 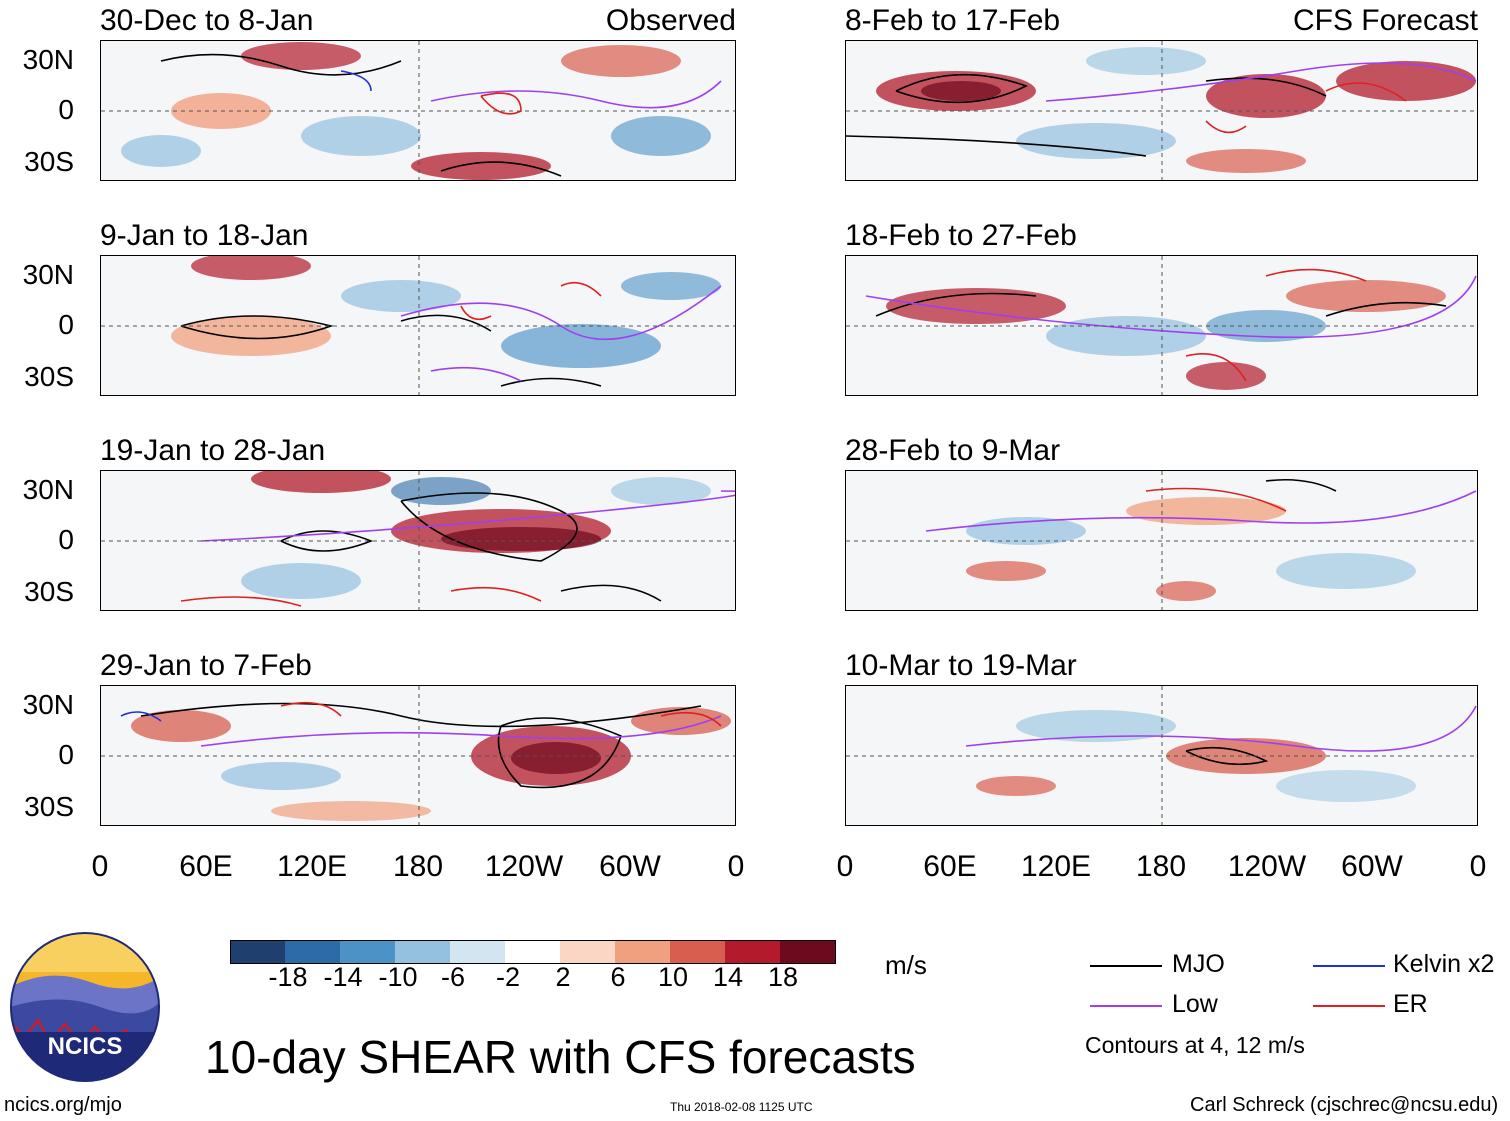 What do you see at coordinates (961, 665) in the screenshot?
I see `panel-period: 10-Mar to 19-Mar` at bounding box center [961, 665].